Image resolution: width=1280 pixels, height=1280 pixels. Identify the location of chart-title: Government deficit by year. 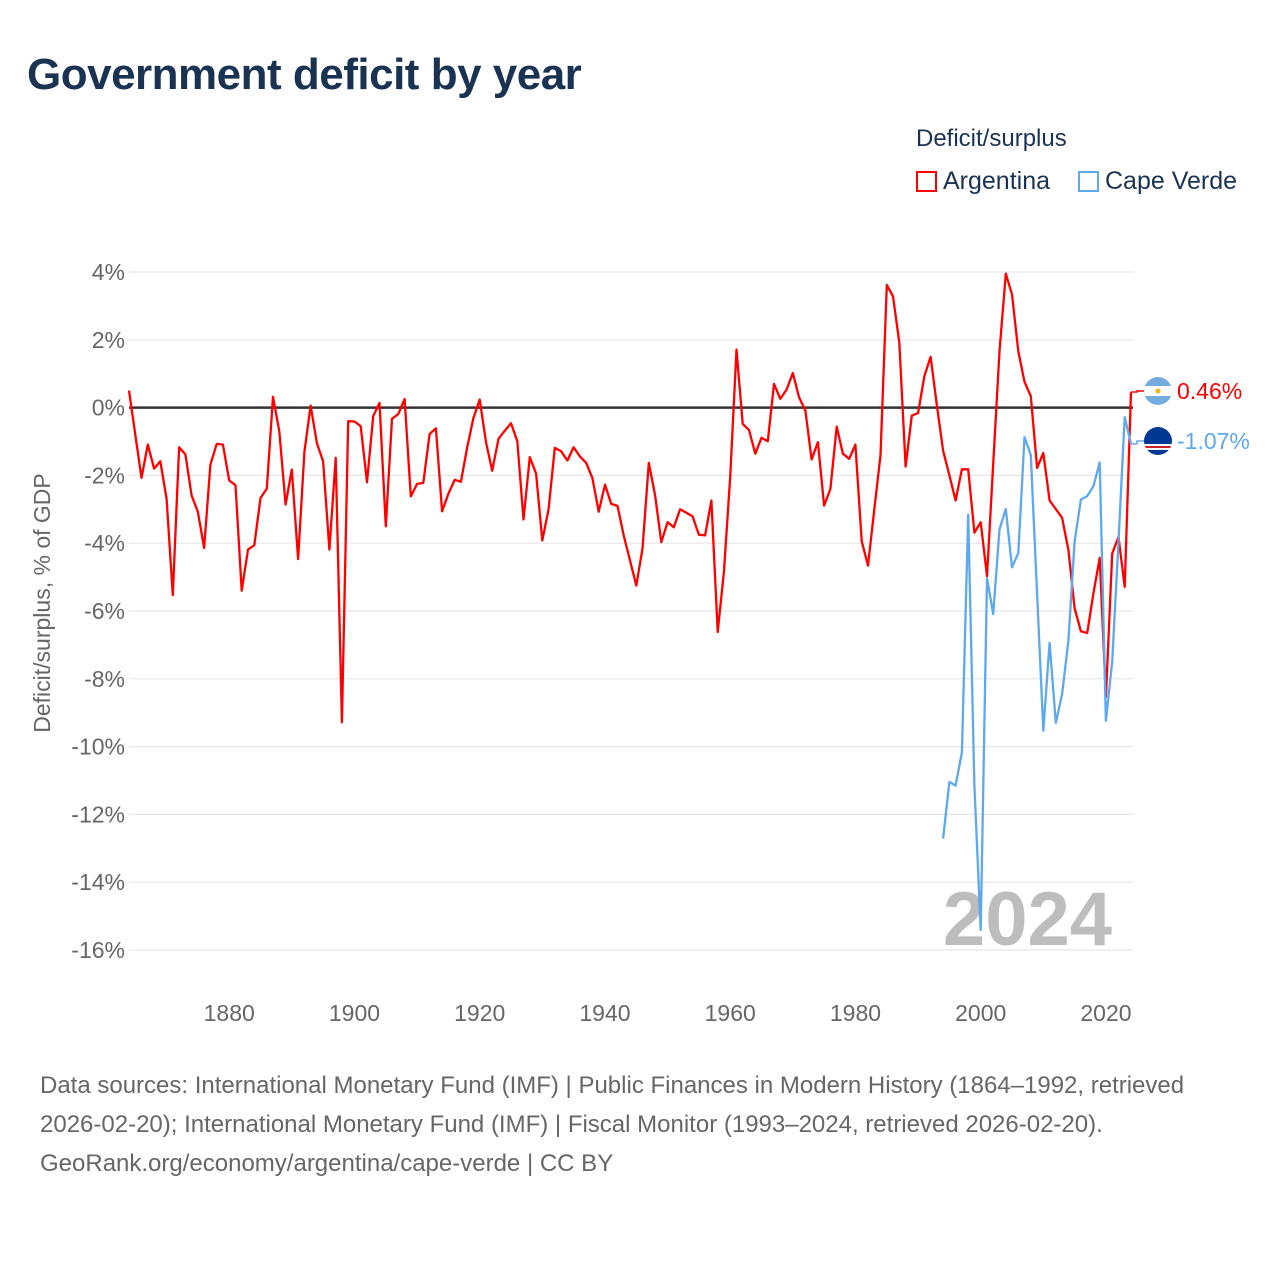
(304, 74).